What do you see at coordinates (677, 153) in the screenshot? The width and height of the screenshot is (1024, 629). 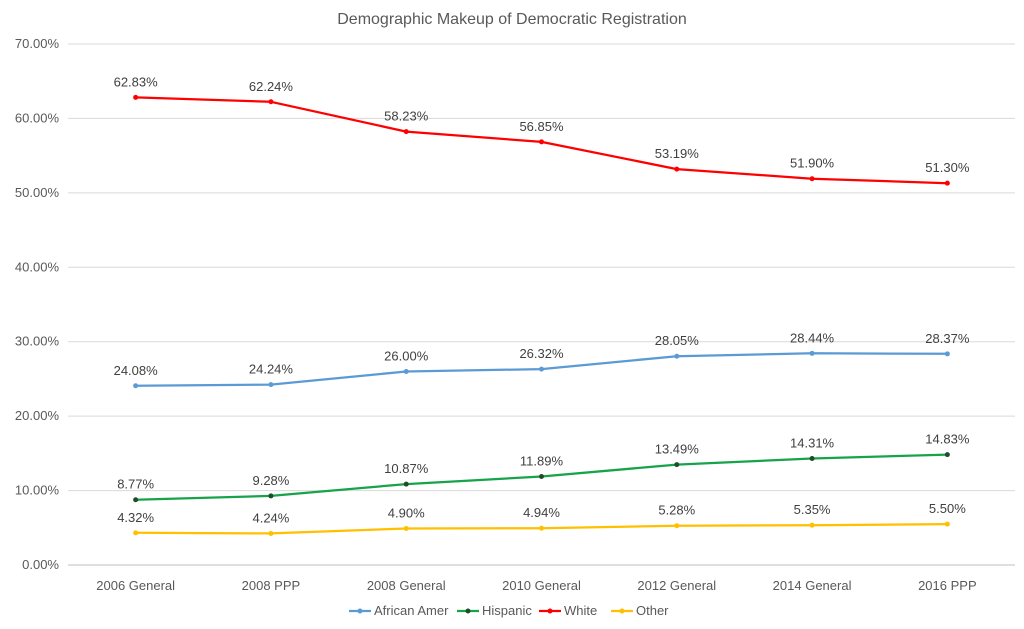 I see `data-label: 53.19%` at bounding box center [677, 153].